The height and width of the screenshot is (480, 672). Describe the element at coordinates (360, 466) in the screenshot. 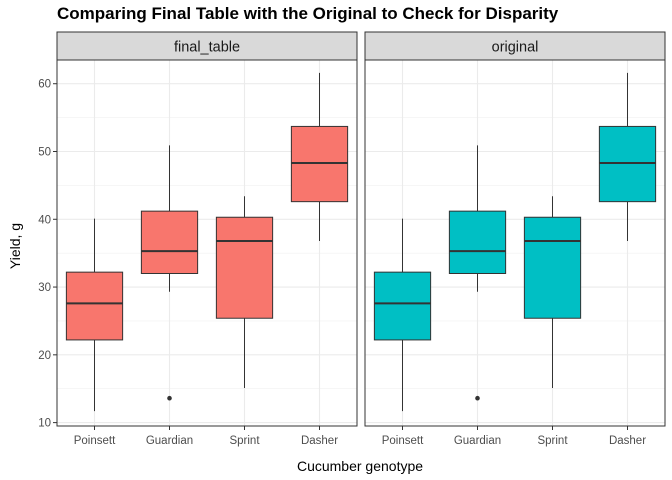

I see `x-axis-title: Cucumber genotype` at that location.